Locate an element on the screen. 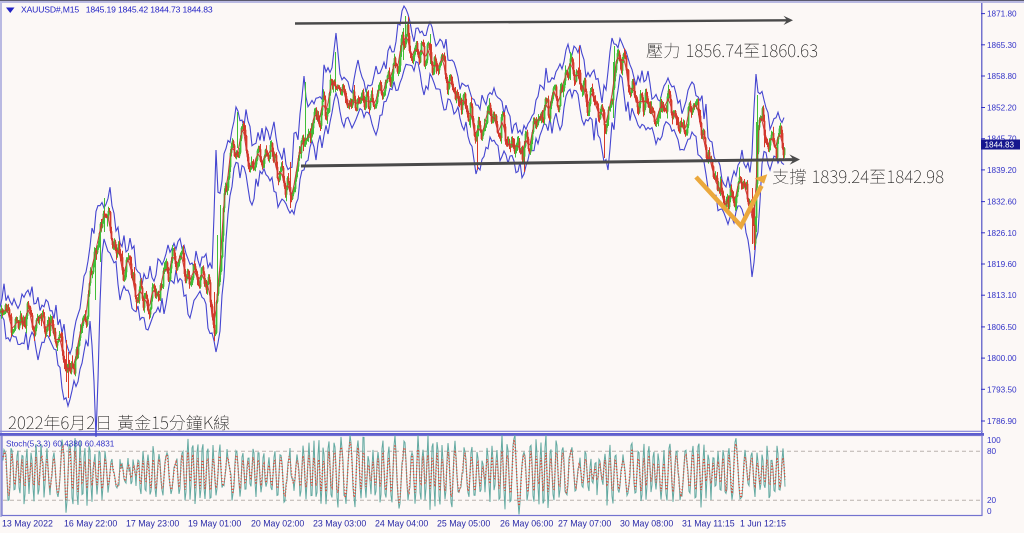 This screenshot has width=1024, height=533. svg-text: 26 May 06:00 is located at coordinates (526, 524).